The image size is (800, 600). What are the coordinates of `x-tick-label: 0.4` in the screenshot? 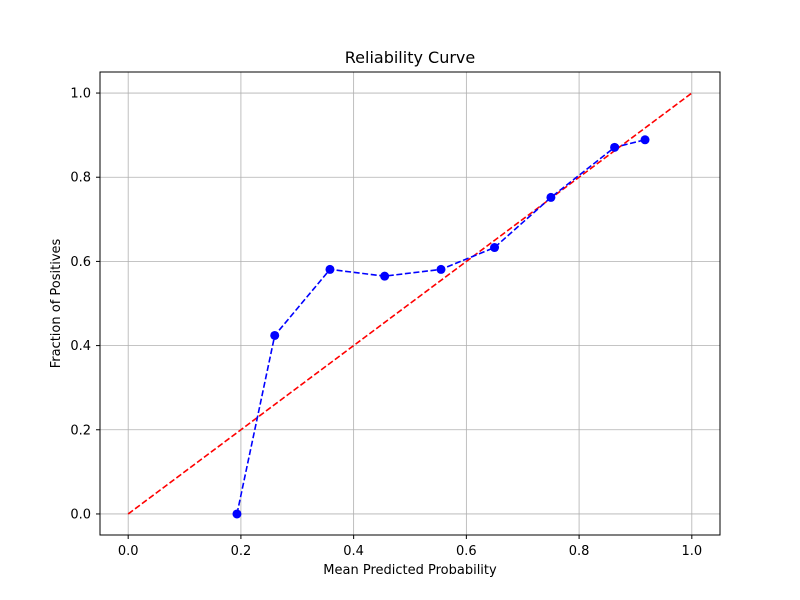 It's located at (353, 551).